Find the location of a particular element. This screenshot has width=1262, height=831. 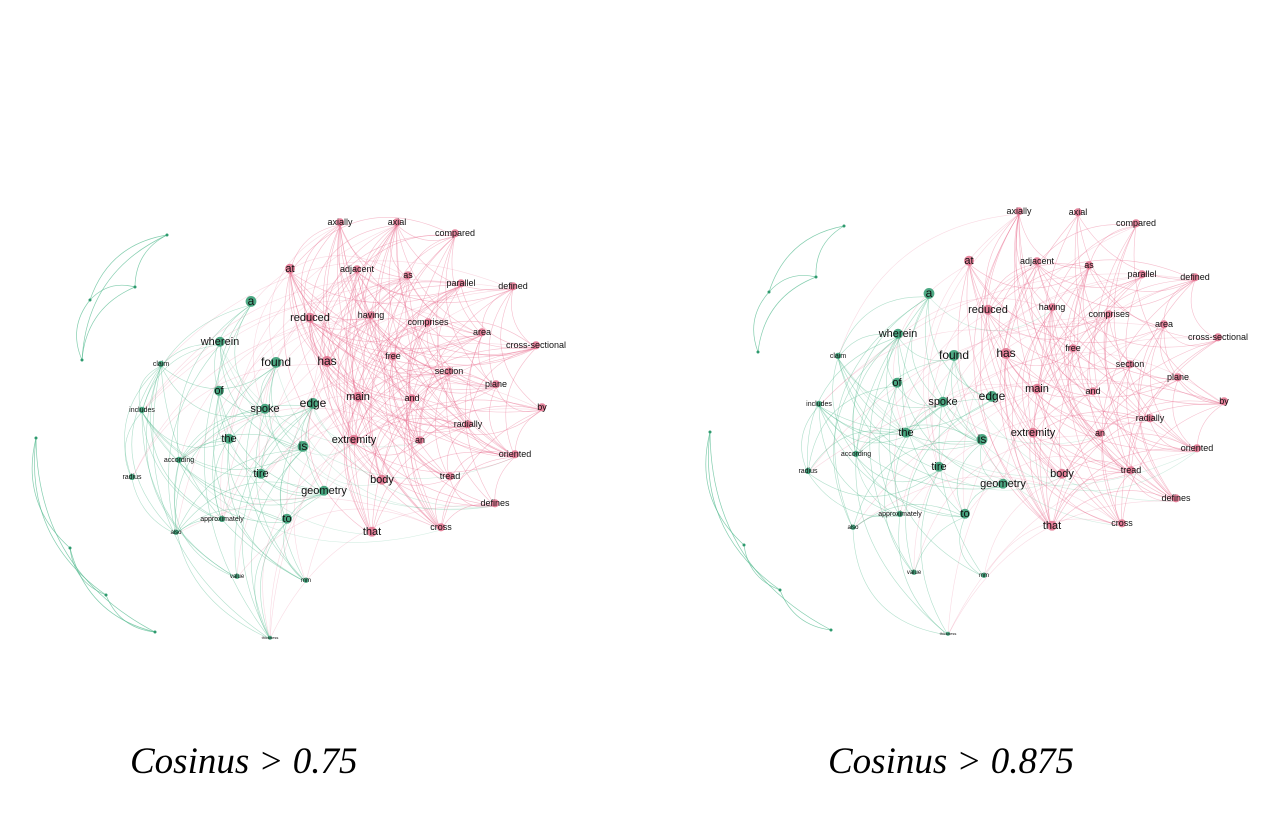

graph-node: of is located at coordinates (219, 391).